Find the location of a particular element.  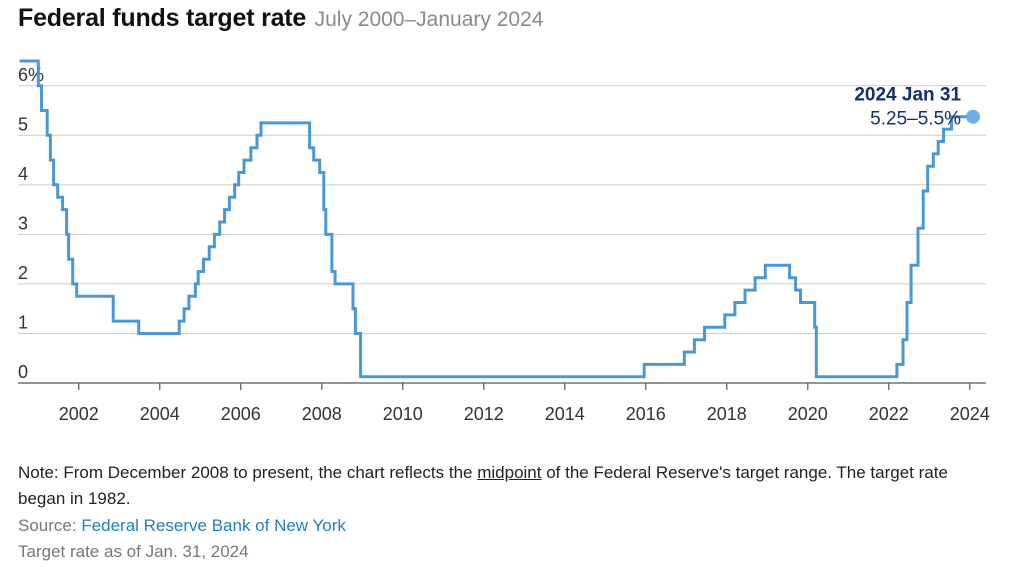

y-axis-ticks: 0 1 2 3 4 5 6% is located at coordinates (31, 223).